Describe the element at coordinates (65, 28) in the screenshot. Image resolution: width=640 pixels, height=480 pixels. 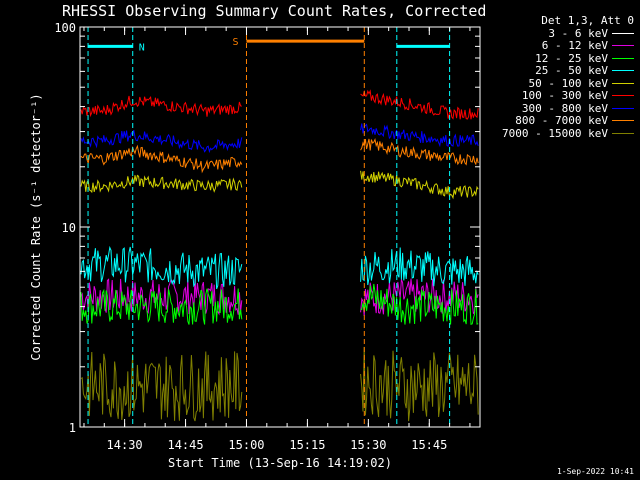
I see `y-tick-label-2: 100` at that location.